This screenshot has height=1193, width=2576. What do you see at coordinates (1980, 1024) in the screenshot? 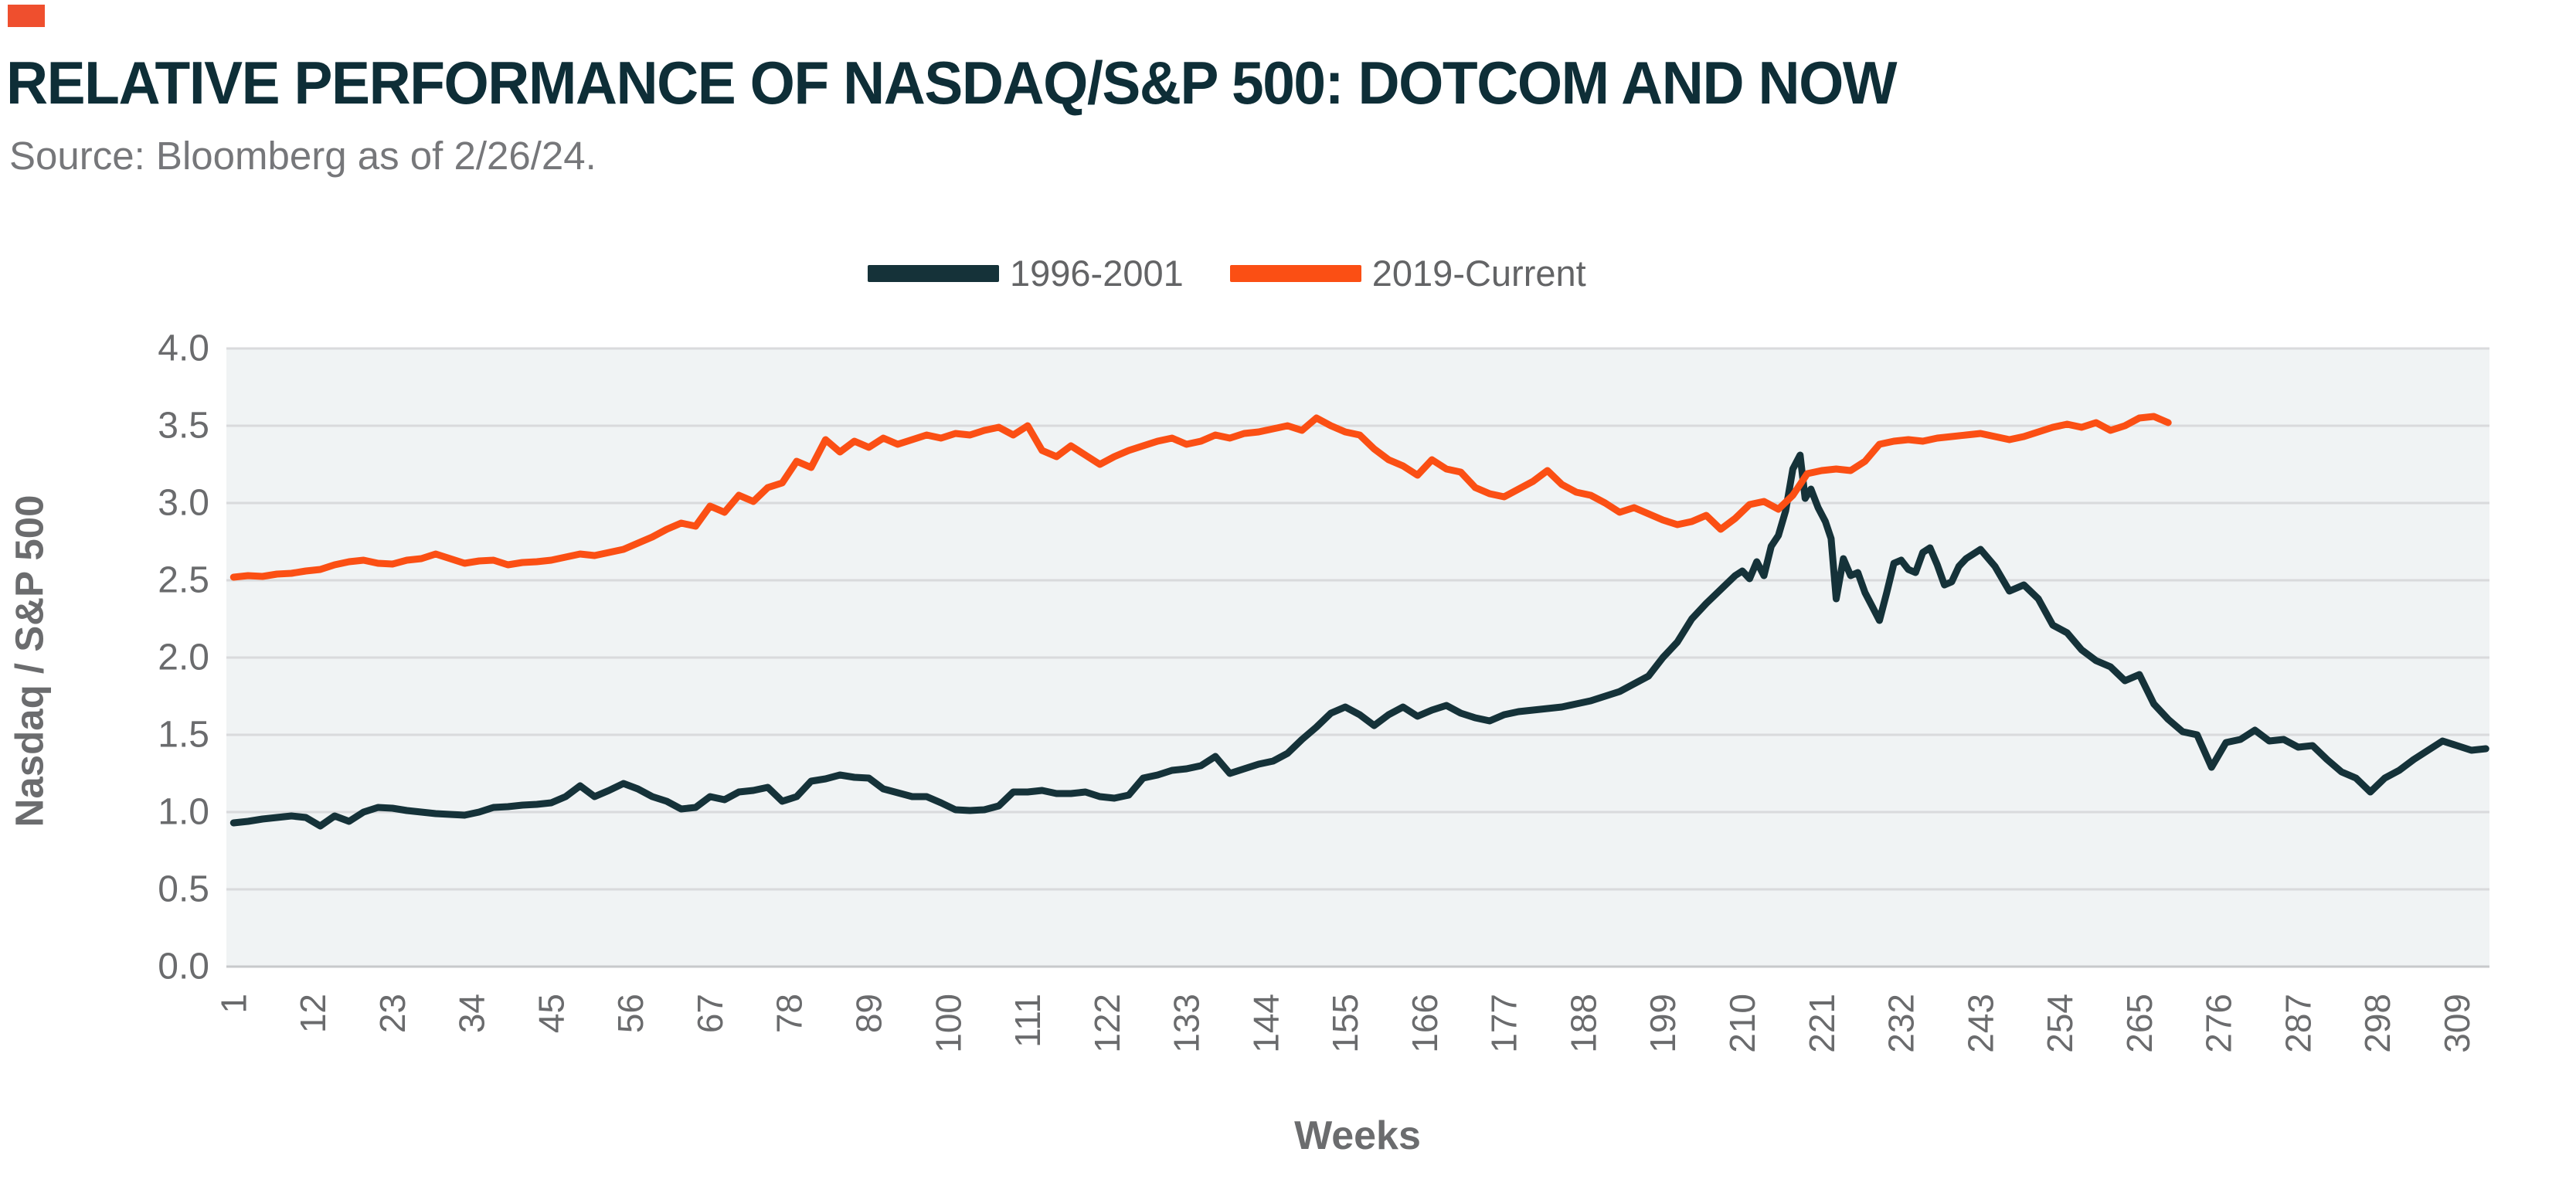
I see `x-tick-label-243: 243` at bounding box center [1980, 1024].